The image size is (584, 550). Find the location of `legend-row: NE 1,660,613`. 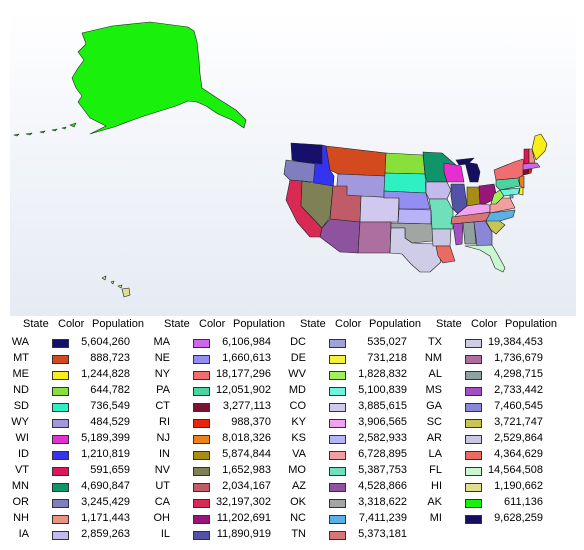

legend-row: NE 1,660,613 is located at coordinates (211, 360).